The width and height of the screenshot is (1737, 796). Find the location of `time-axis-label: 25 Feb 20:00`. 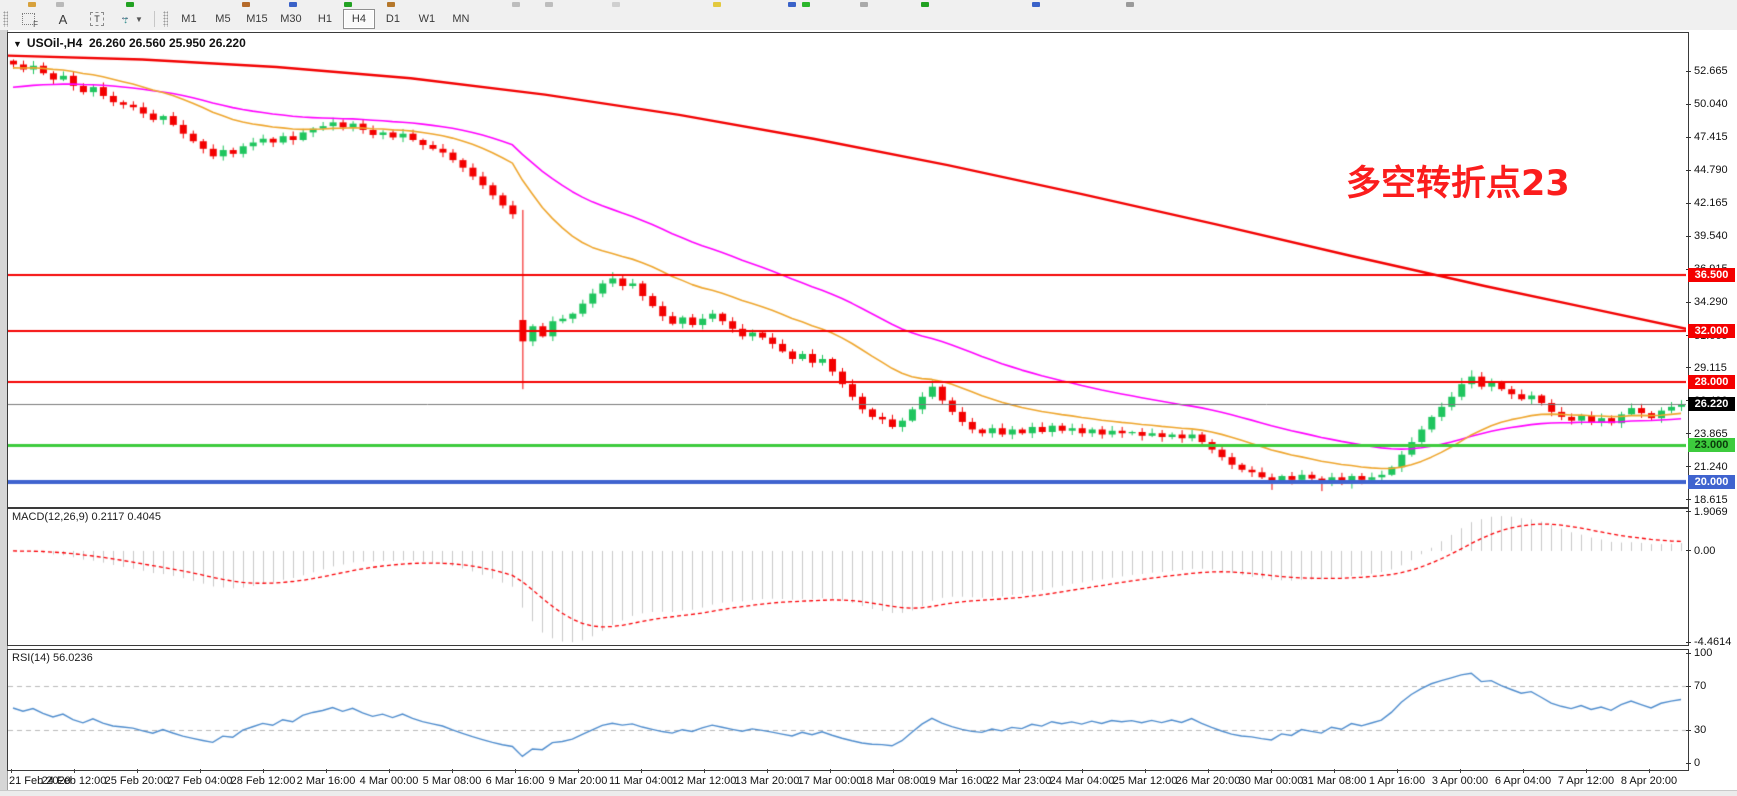

time-axis-label: 25 Feb 20:00 is located at coordinates (137, 781).